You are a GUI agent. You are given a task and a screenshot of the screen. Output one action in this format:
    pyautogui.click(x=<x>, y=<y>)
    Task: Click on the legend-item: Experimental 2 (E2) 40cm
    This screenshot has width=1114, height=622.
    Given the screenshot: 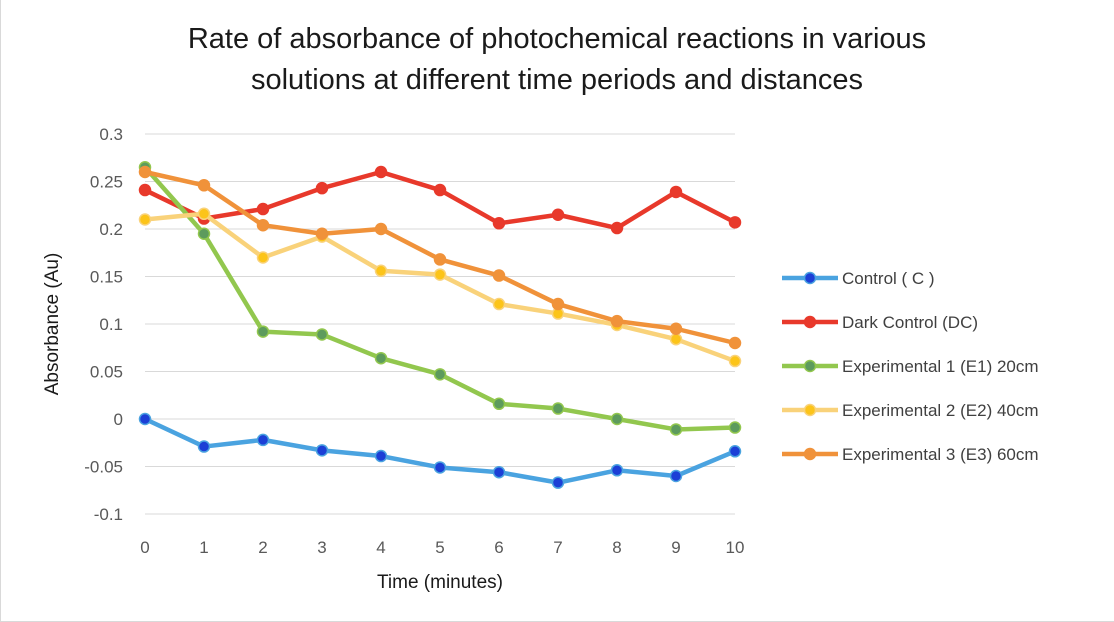 What is the action you would take?
    pyautogui.click(x=910, y=410)
    